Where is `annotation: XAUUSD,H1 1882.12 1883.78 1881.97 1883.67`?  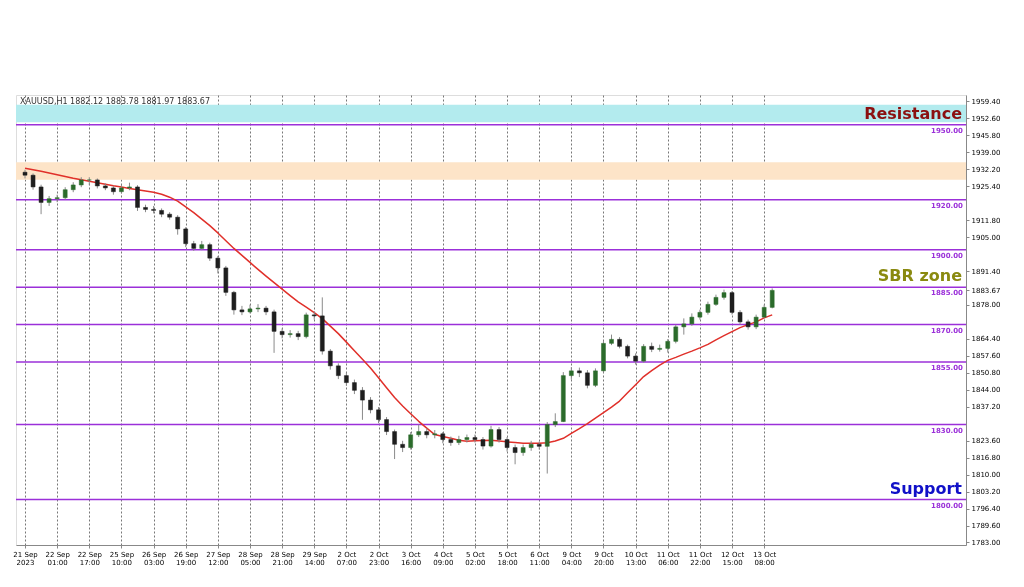 annotation: XAUUSD,H1 1882.12 1883.78 1881.97 1883.67 is located at coordinates (115, 101).